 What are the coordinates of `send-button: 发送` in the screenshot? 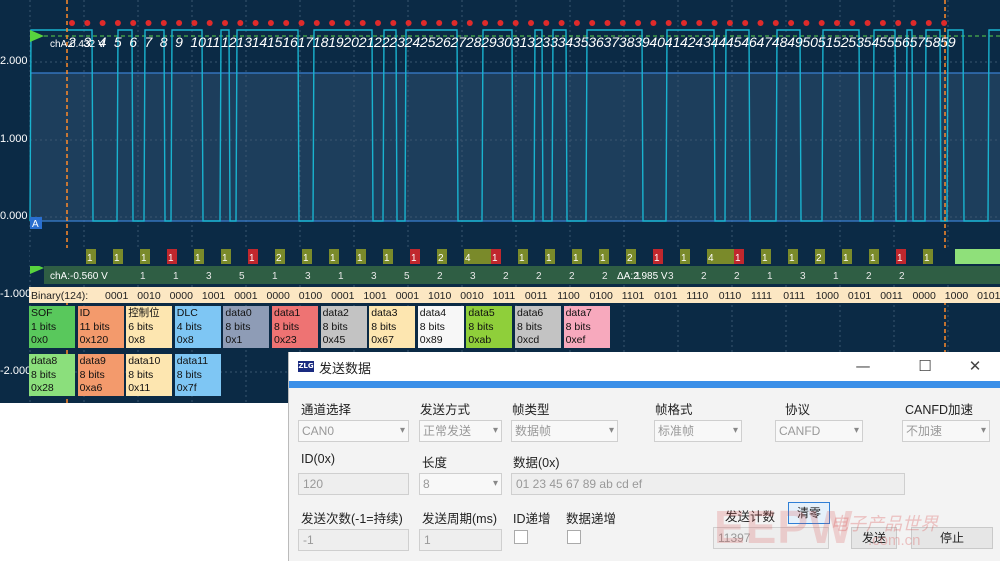 It's located at (874, 538).